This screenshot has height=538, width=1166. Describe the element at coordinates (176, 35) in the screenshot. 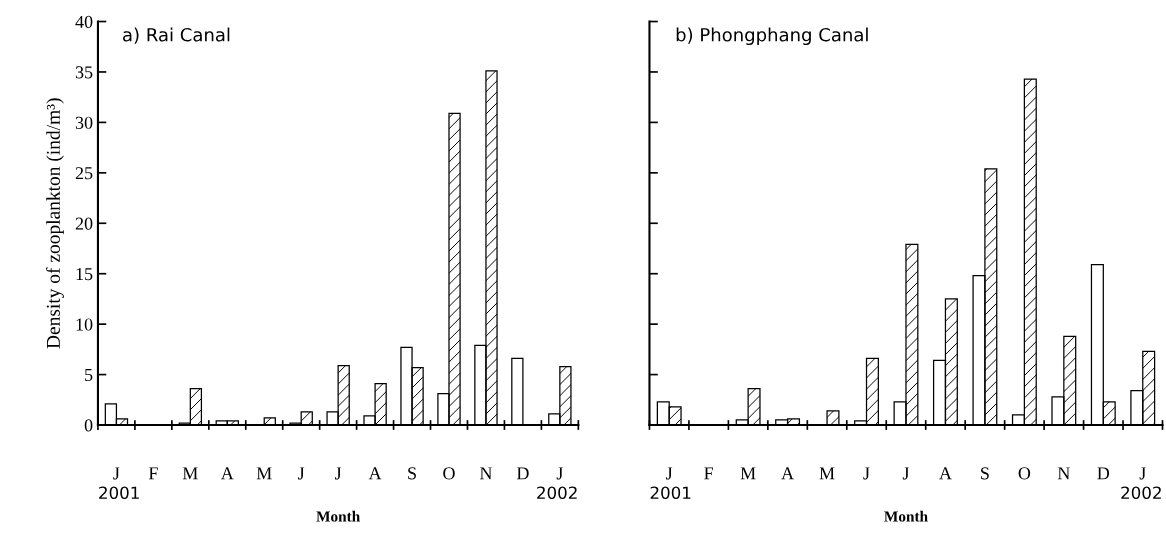

I see `chart-title: a) Rai Canal` at that location.